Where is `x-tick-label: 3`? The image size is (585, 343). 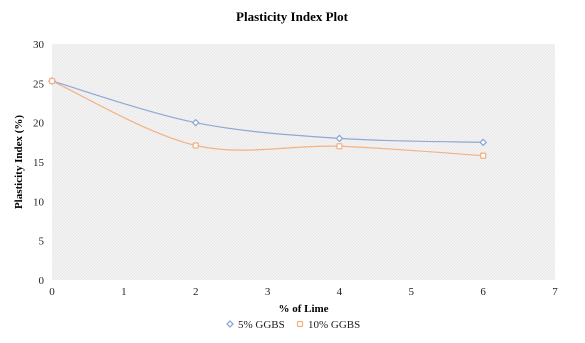 x-tick-label: 3 is located at coordinates (268, 292).